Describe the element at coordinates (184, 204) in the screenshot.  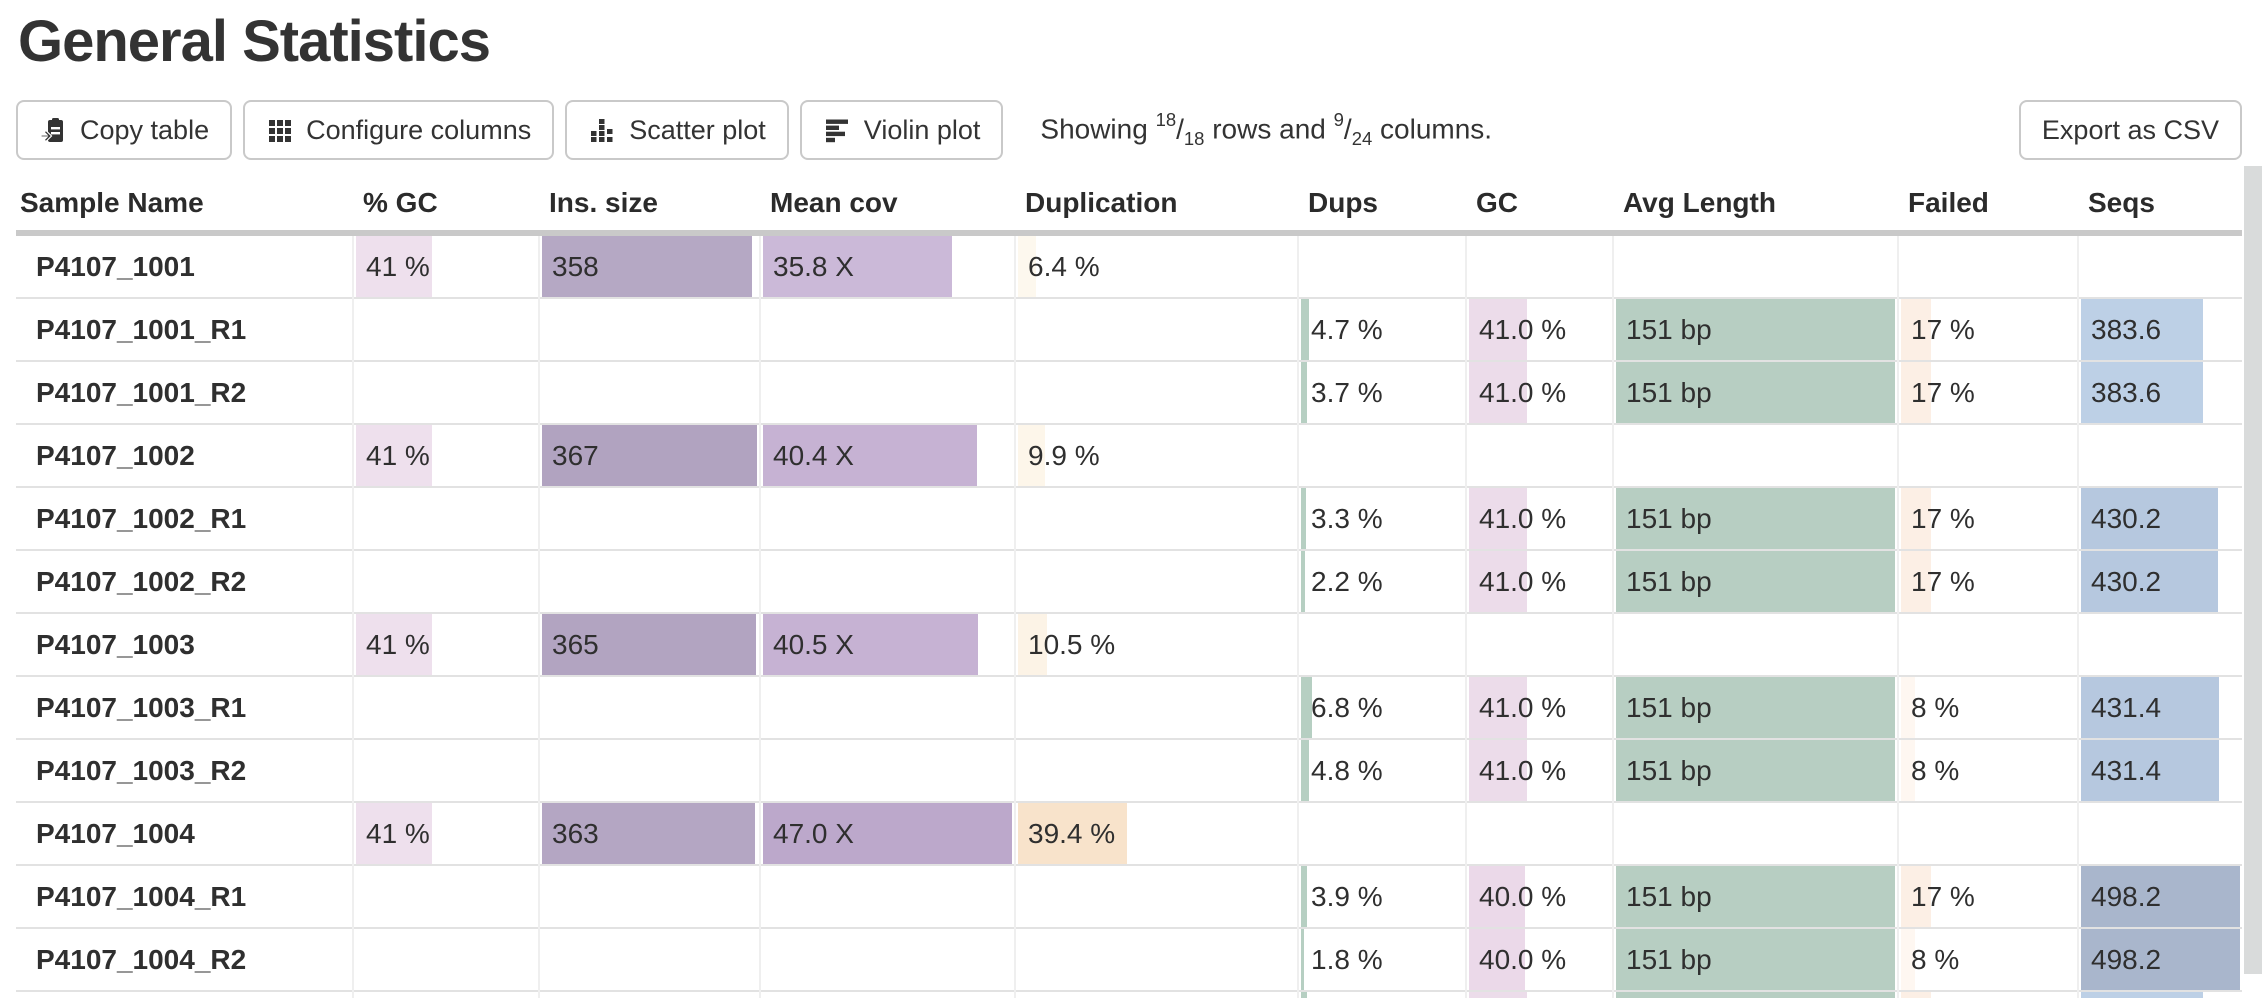
I see `column-header-sample: Sample Name` at that location.